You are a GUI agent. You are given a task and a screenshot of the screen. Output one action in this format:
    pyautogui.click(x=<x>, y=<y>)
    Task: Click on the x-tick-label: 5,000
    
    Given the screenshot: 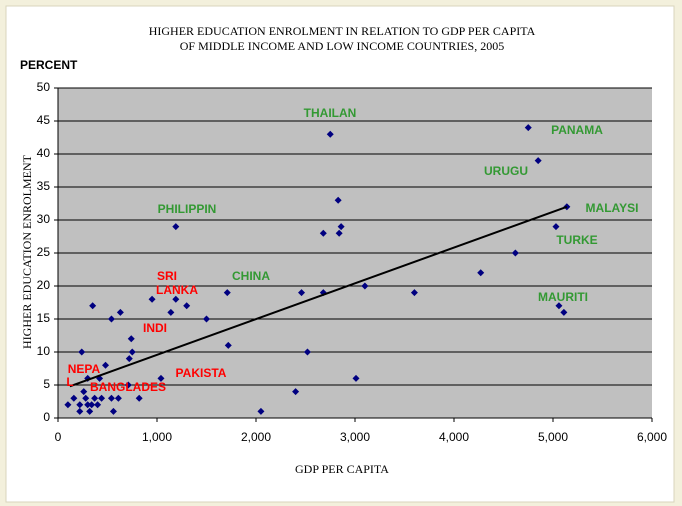 What is the action you would take?
    pyautogui.click(x=553, y=437)
    